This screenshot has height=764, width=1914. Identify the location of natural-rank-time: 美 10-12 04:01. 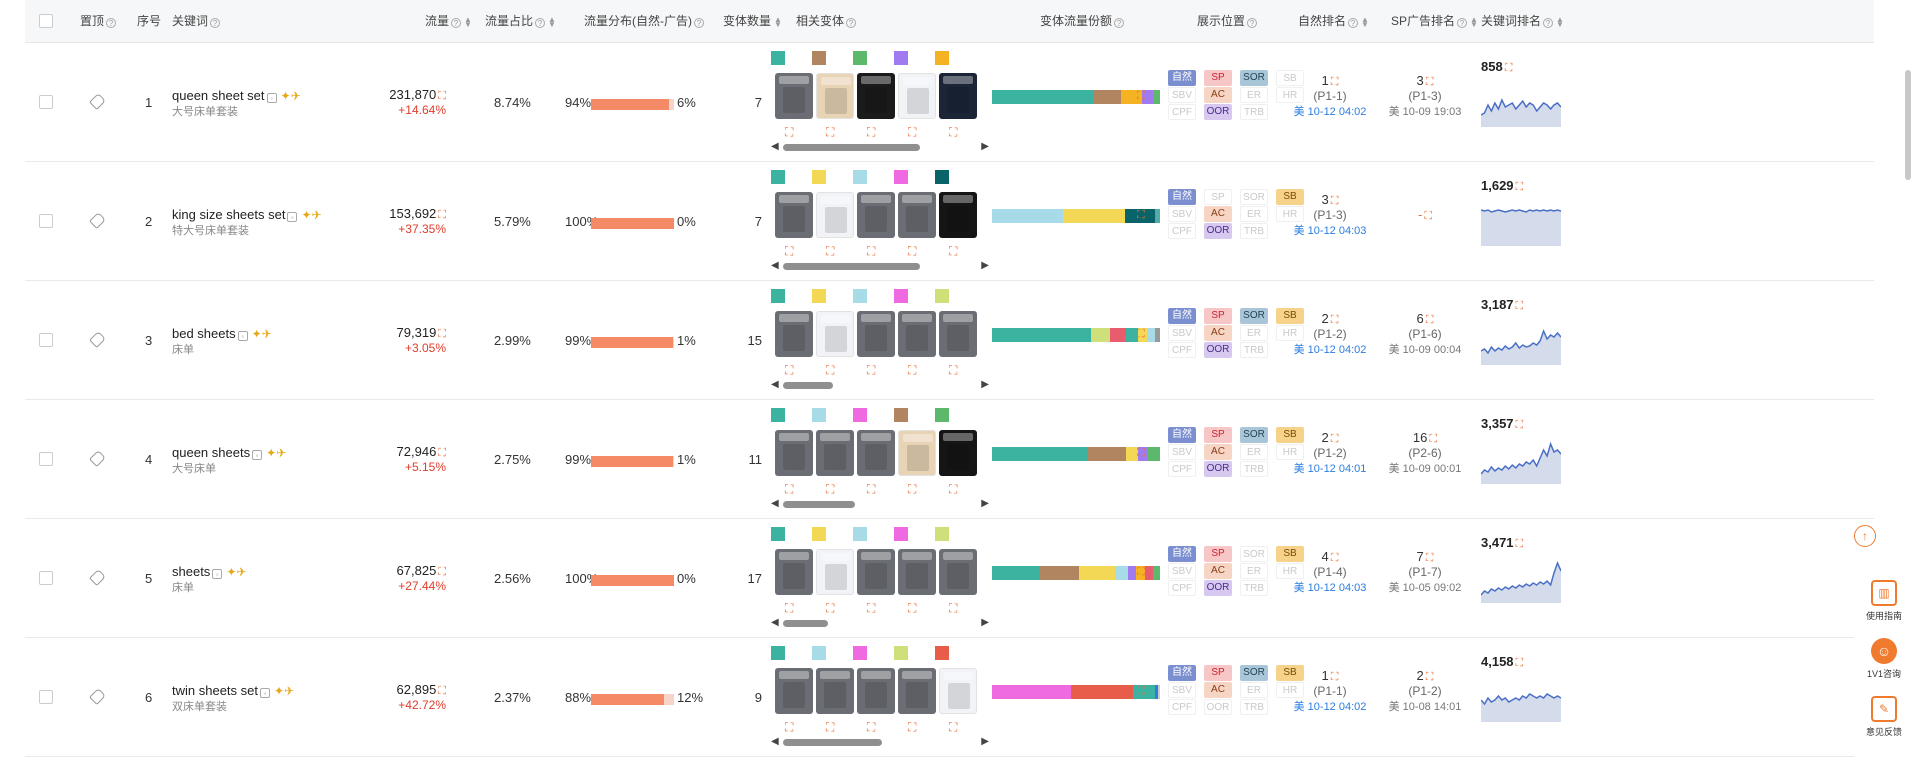
(1330, 469).